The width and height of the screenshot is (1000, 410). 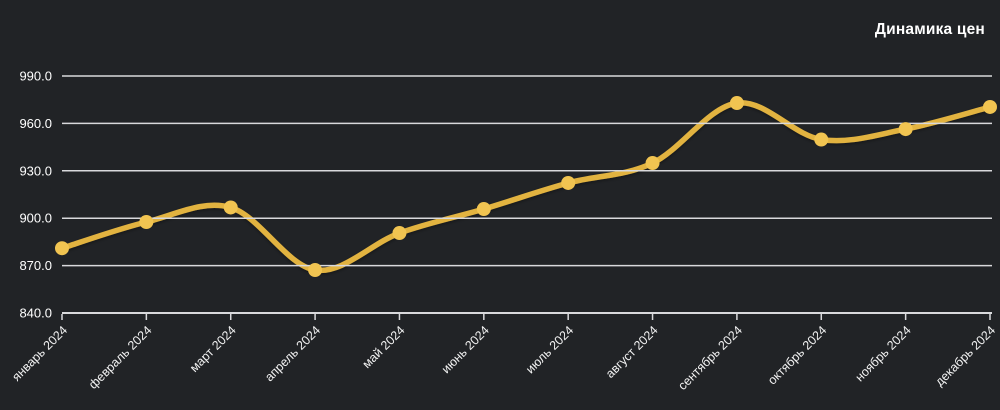 I want to click on y-tick-label: 990.0, so click(x=35, y=76).